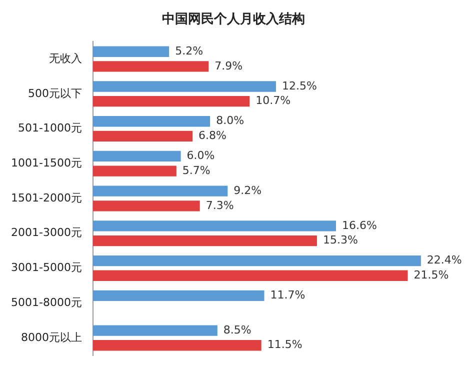 The width and height of the screenshot is (475, 373). Describe the element at coordinates (46, 267) in the screenshot. I see `y-tick-label: 3001-5000元` at that location.